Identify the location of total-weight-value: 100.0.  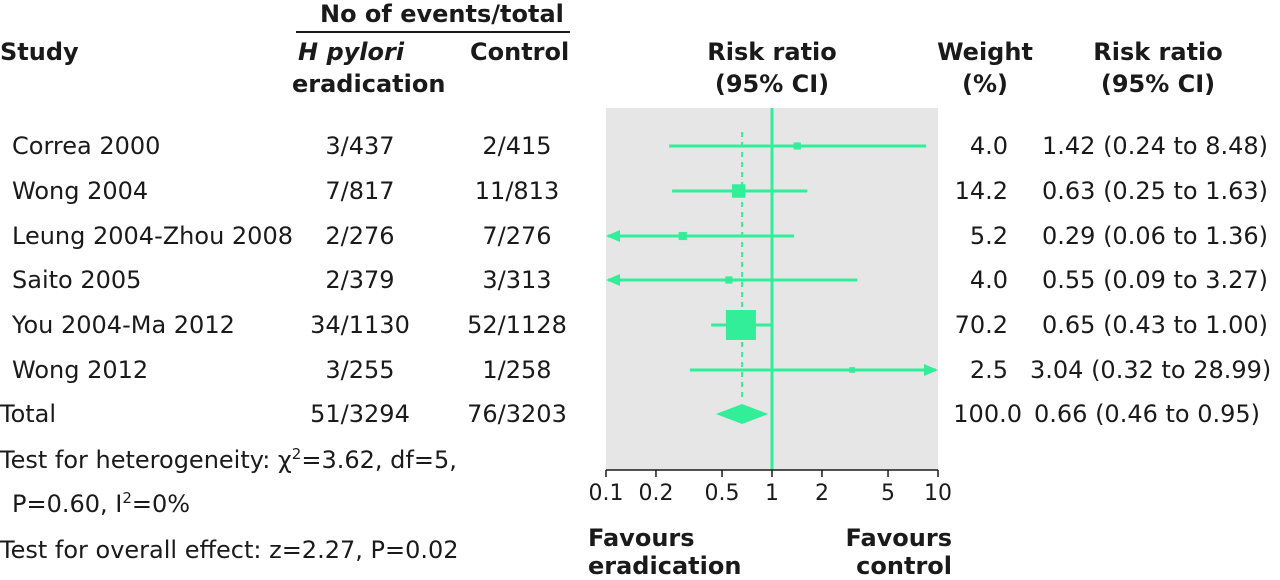
(987, 414).